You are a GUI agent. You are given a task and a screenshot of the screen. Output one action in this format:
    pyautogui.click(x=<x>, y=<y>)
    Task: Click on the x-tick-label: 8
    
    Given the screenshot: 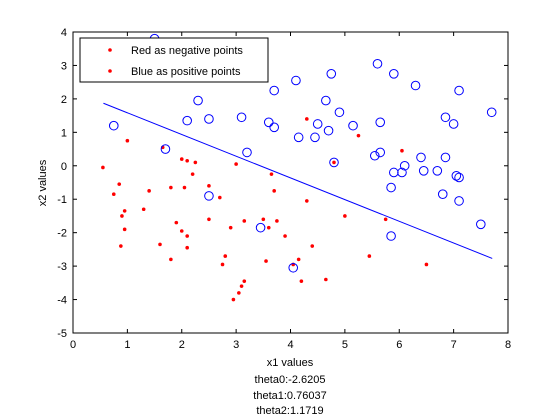 What is the action you would take?
    pyautogui.click(x=508, y=345)
    